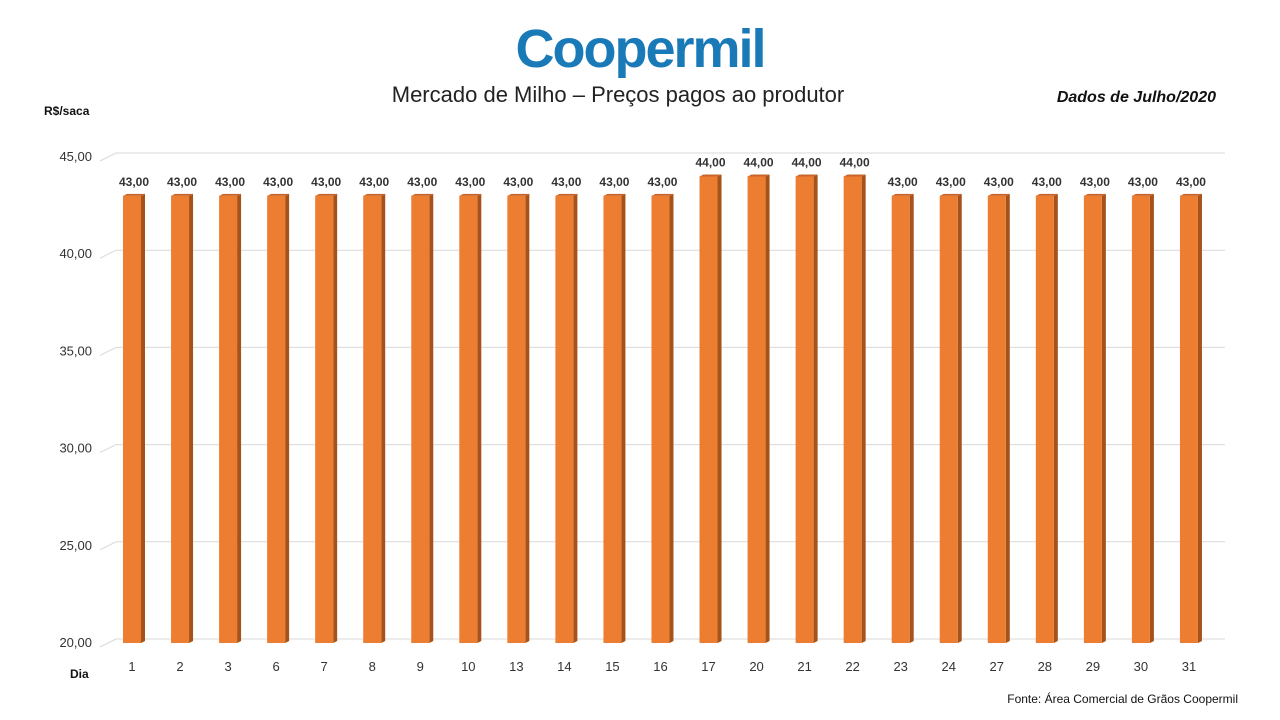 The height and width of the screenshot is (720, 1280). Describe the element at coordinates (804, 666) in the screenshot. I see `x-tick-label: 21` at that location.